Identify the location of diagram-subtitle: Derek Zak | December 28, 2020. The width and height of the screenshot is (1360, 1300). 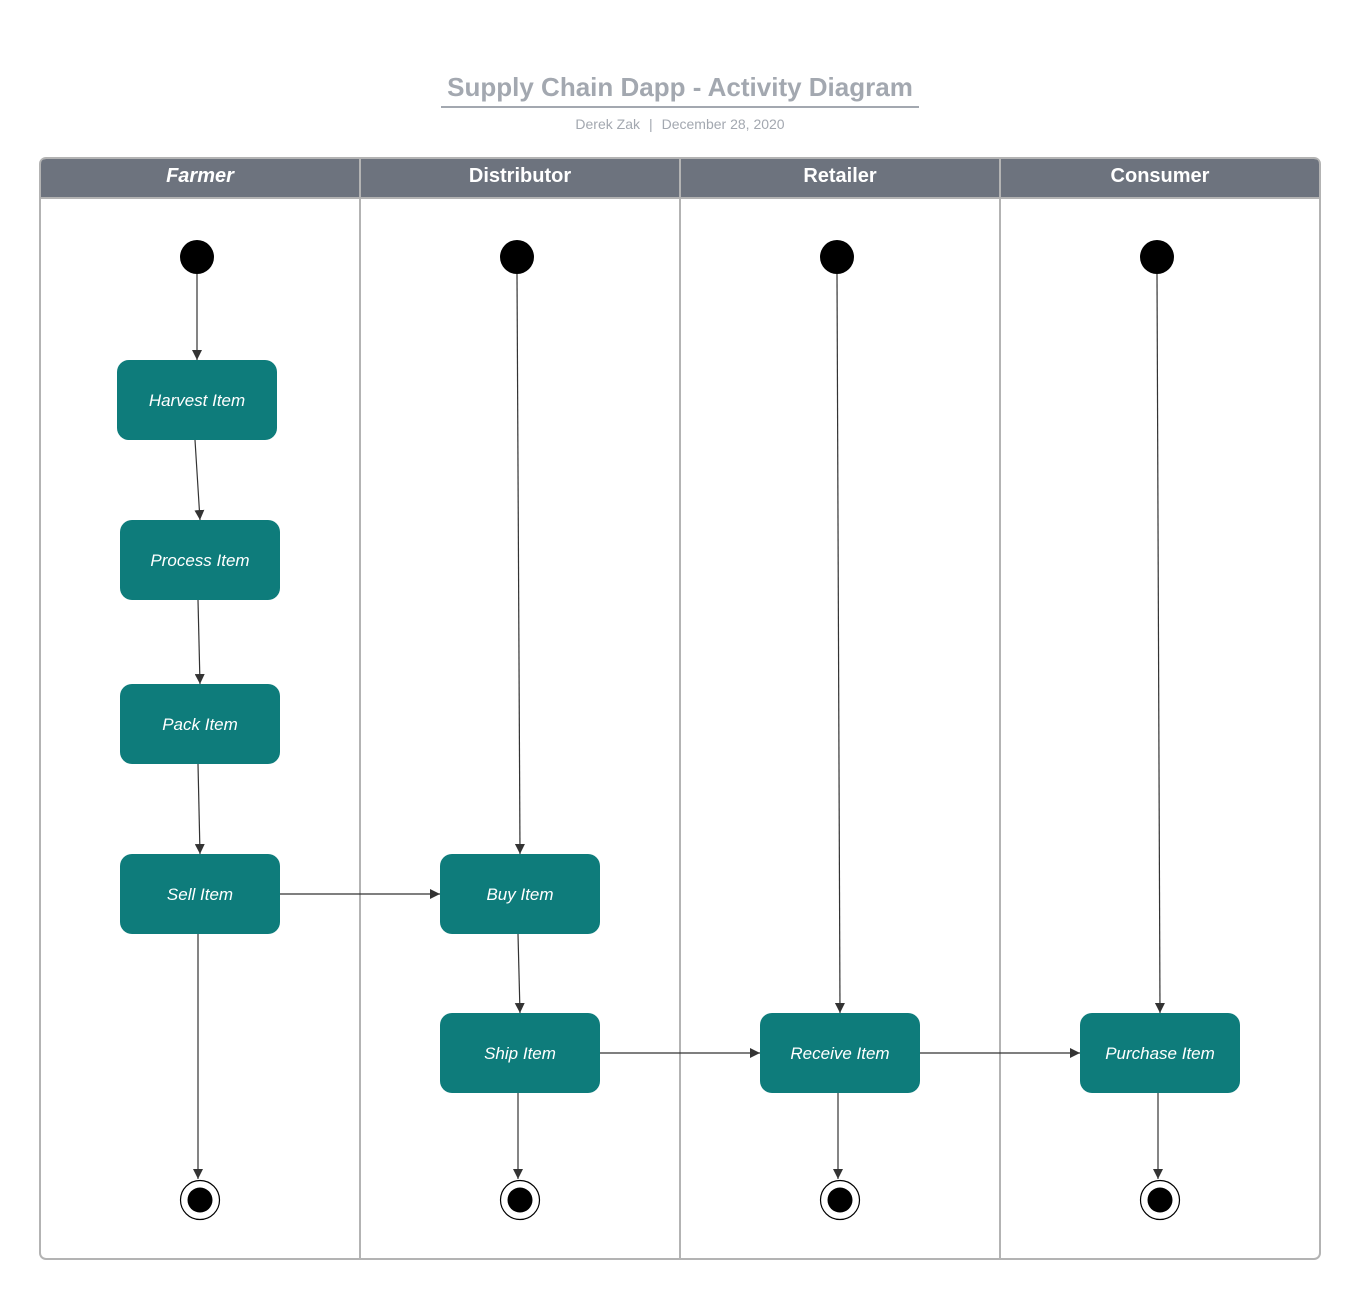
(680, 124).